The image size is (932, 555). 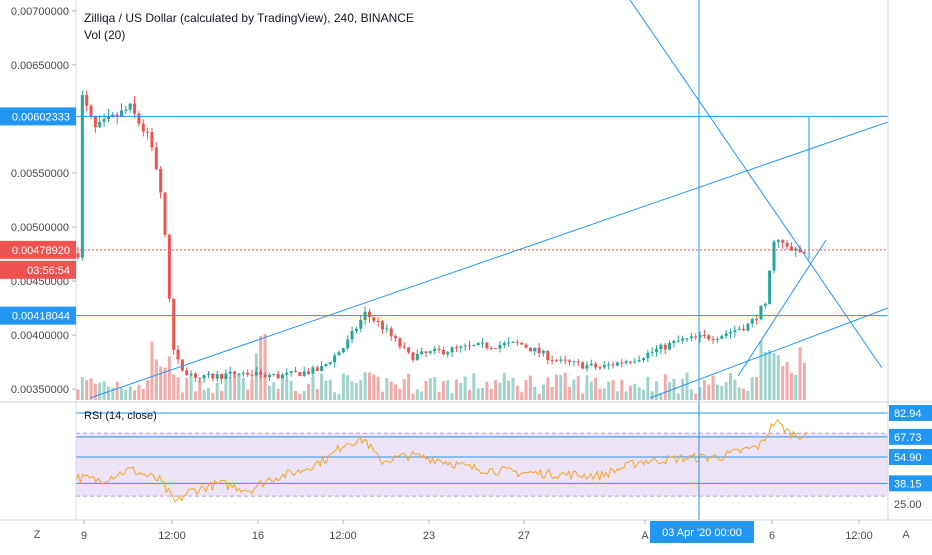 I want to click on rsi-label-text: 25.00, so click(x=908, y=505).